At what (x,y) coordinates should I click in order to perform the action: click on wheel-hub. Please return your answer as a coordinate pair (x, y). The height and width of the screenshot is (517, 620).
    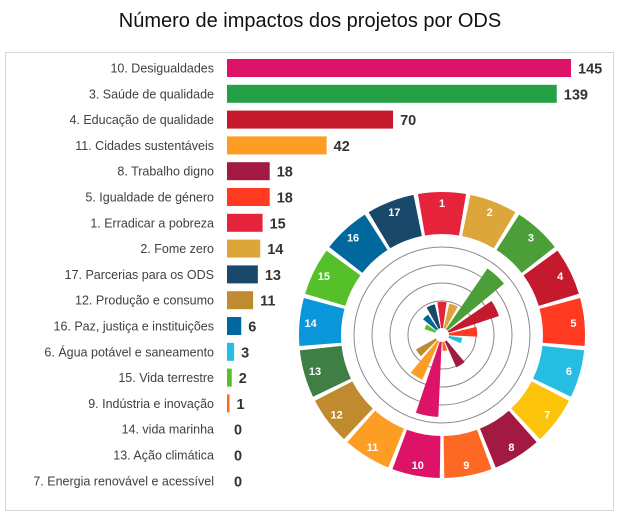
    Looking at the image, I should click on (442, 335).